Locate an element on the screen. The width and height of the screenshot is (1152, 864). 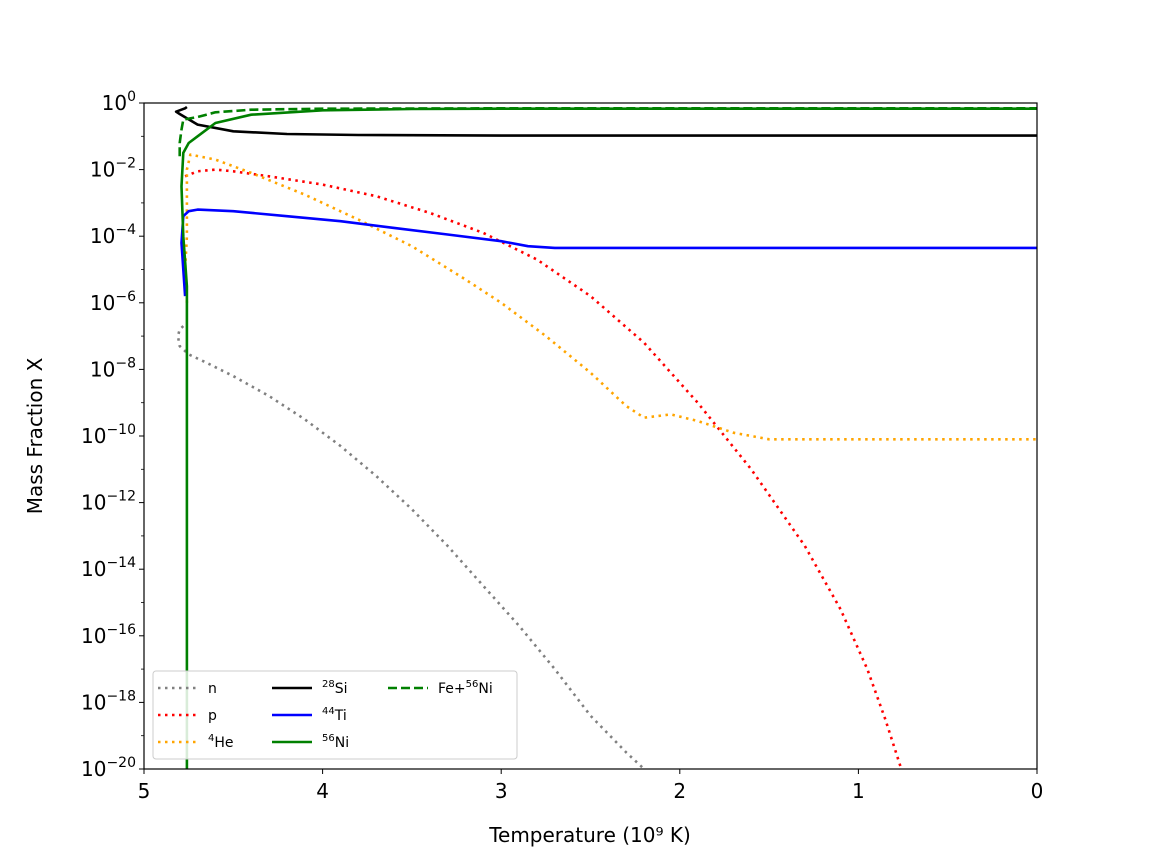
legend-label: 56Ni is located at coordinates (335, 742).